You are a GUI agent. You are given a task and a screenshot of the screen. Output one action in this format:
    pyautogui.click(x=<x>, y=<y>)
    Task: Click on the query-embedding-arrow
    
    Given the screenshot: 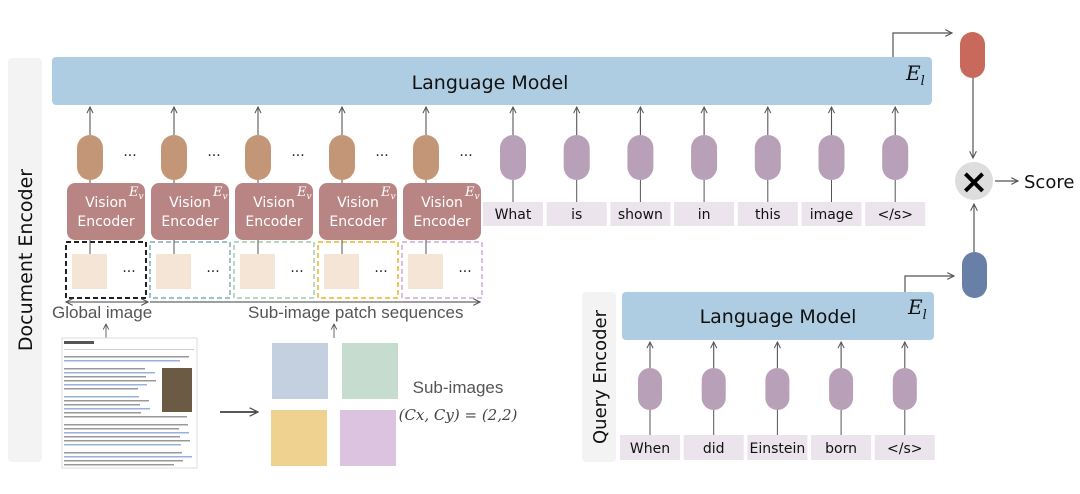 What is the action you would take?
    pyautogui.click(x=929, y=284)
    